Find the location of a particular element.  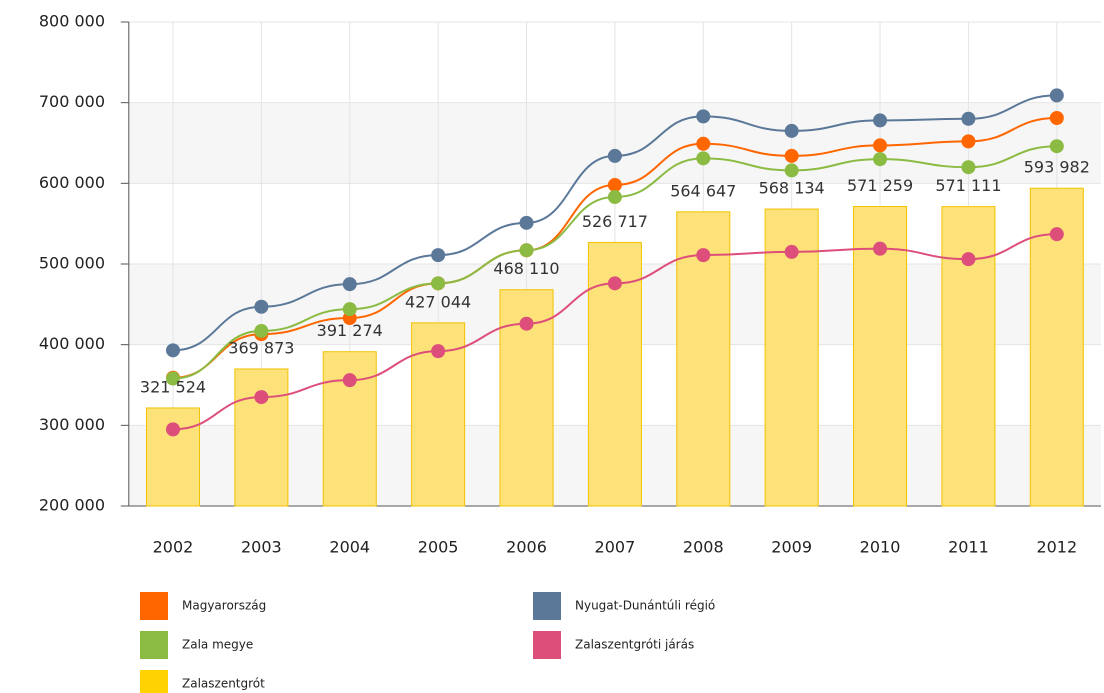

y-tick-label: 600 000 is located at coordinates (72, 182).